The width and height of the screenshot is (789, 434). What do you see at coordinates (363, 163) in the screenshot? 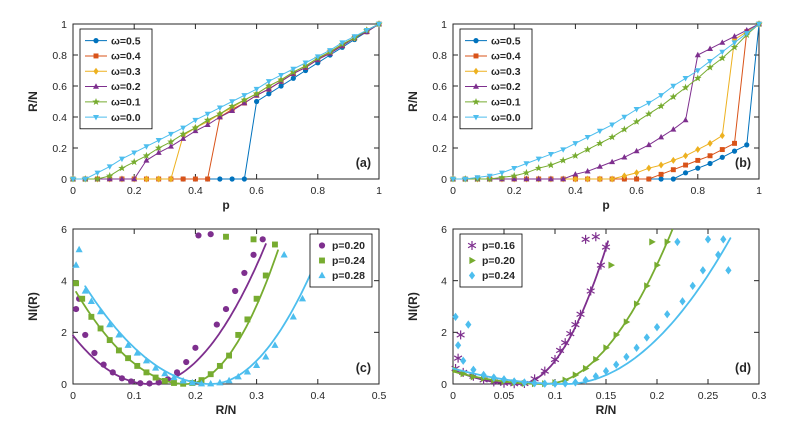
I see `svg-text: (a)` at bounding box center [363, 163].